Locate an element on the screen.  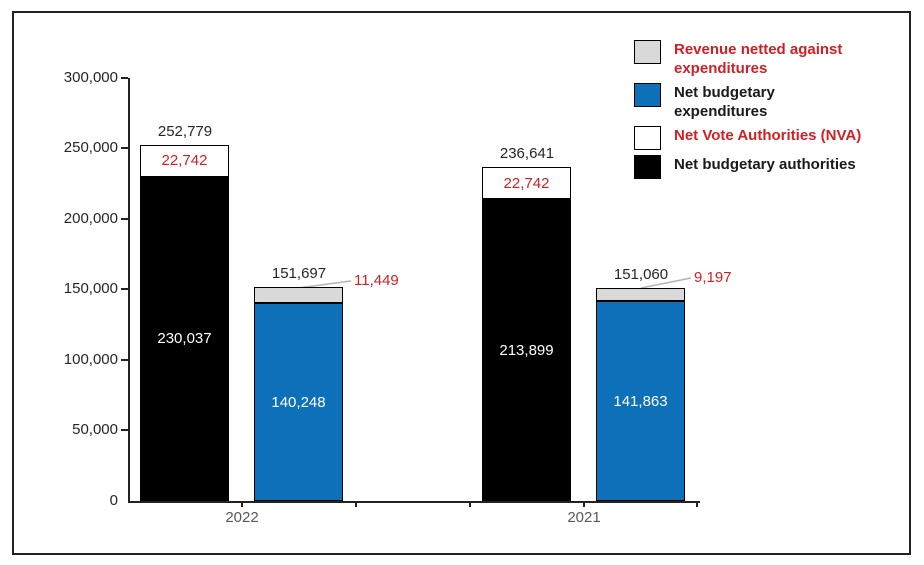
y-axis-label: 100,000 is located at coordinates (90, 359).